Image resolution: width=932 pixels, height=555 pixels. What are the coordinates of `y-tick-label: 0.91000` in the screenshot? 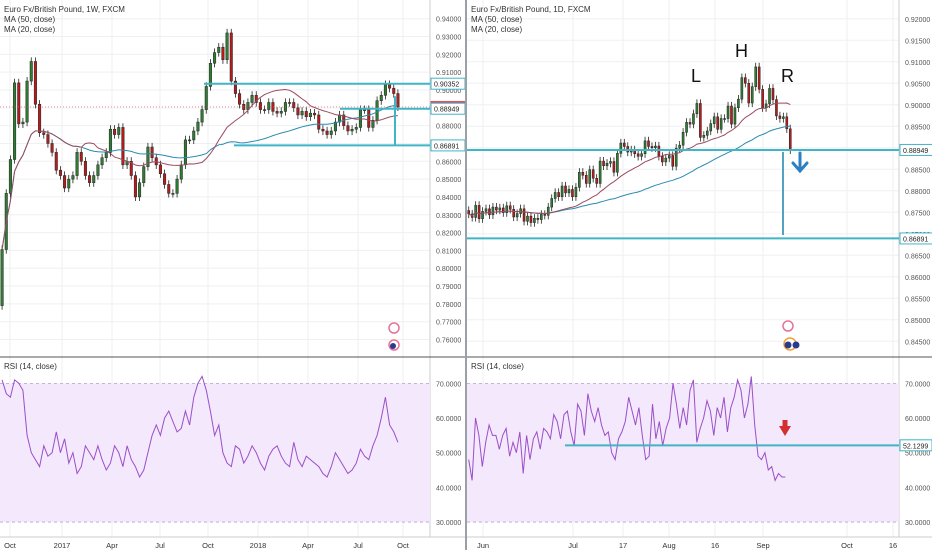 It's located at (917, 63).